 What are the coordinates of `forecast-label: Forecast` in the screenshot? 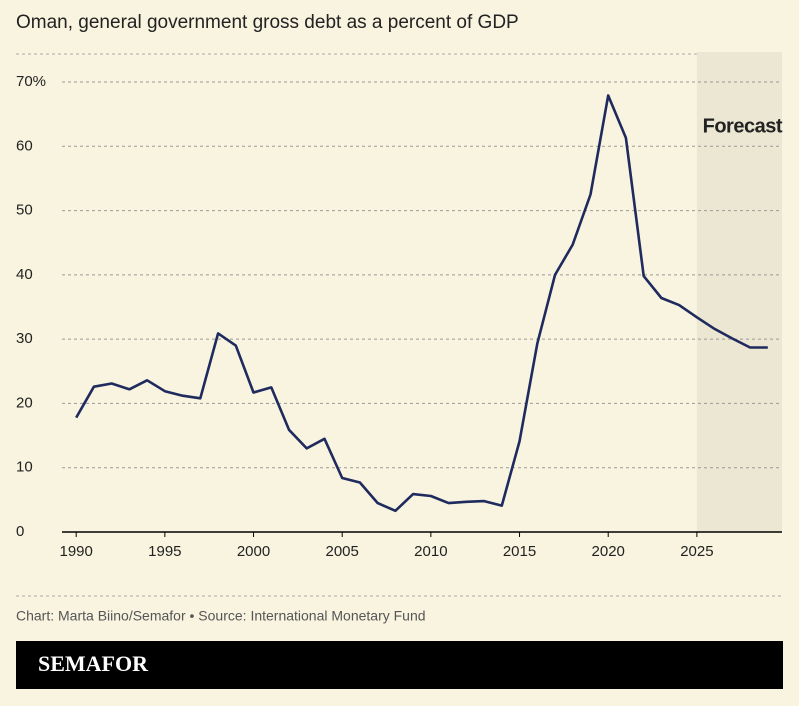 It's located at (743, 126).